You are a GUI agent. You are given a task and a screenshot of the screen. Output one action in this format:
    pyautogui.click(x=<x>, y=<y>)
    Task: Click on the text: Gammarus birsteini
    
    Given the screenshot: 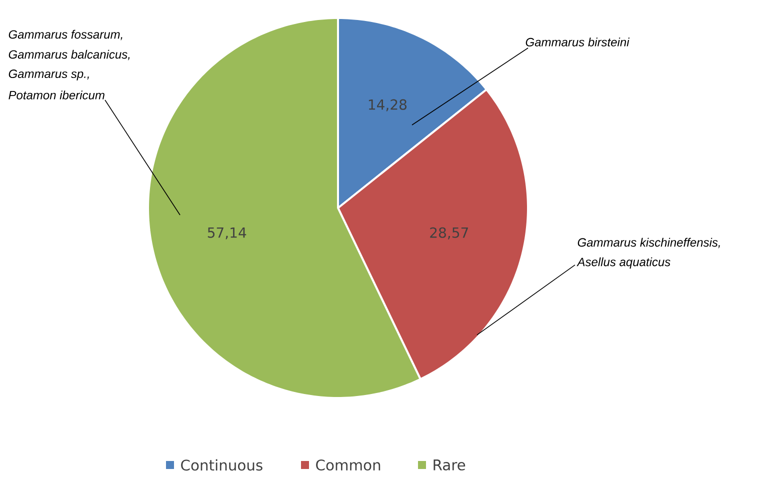 What is the action you would take?
    pyautogui.click(x=578, y=42)
    